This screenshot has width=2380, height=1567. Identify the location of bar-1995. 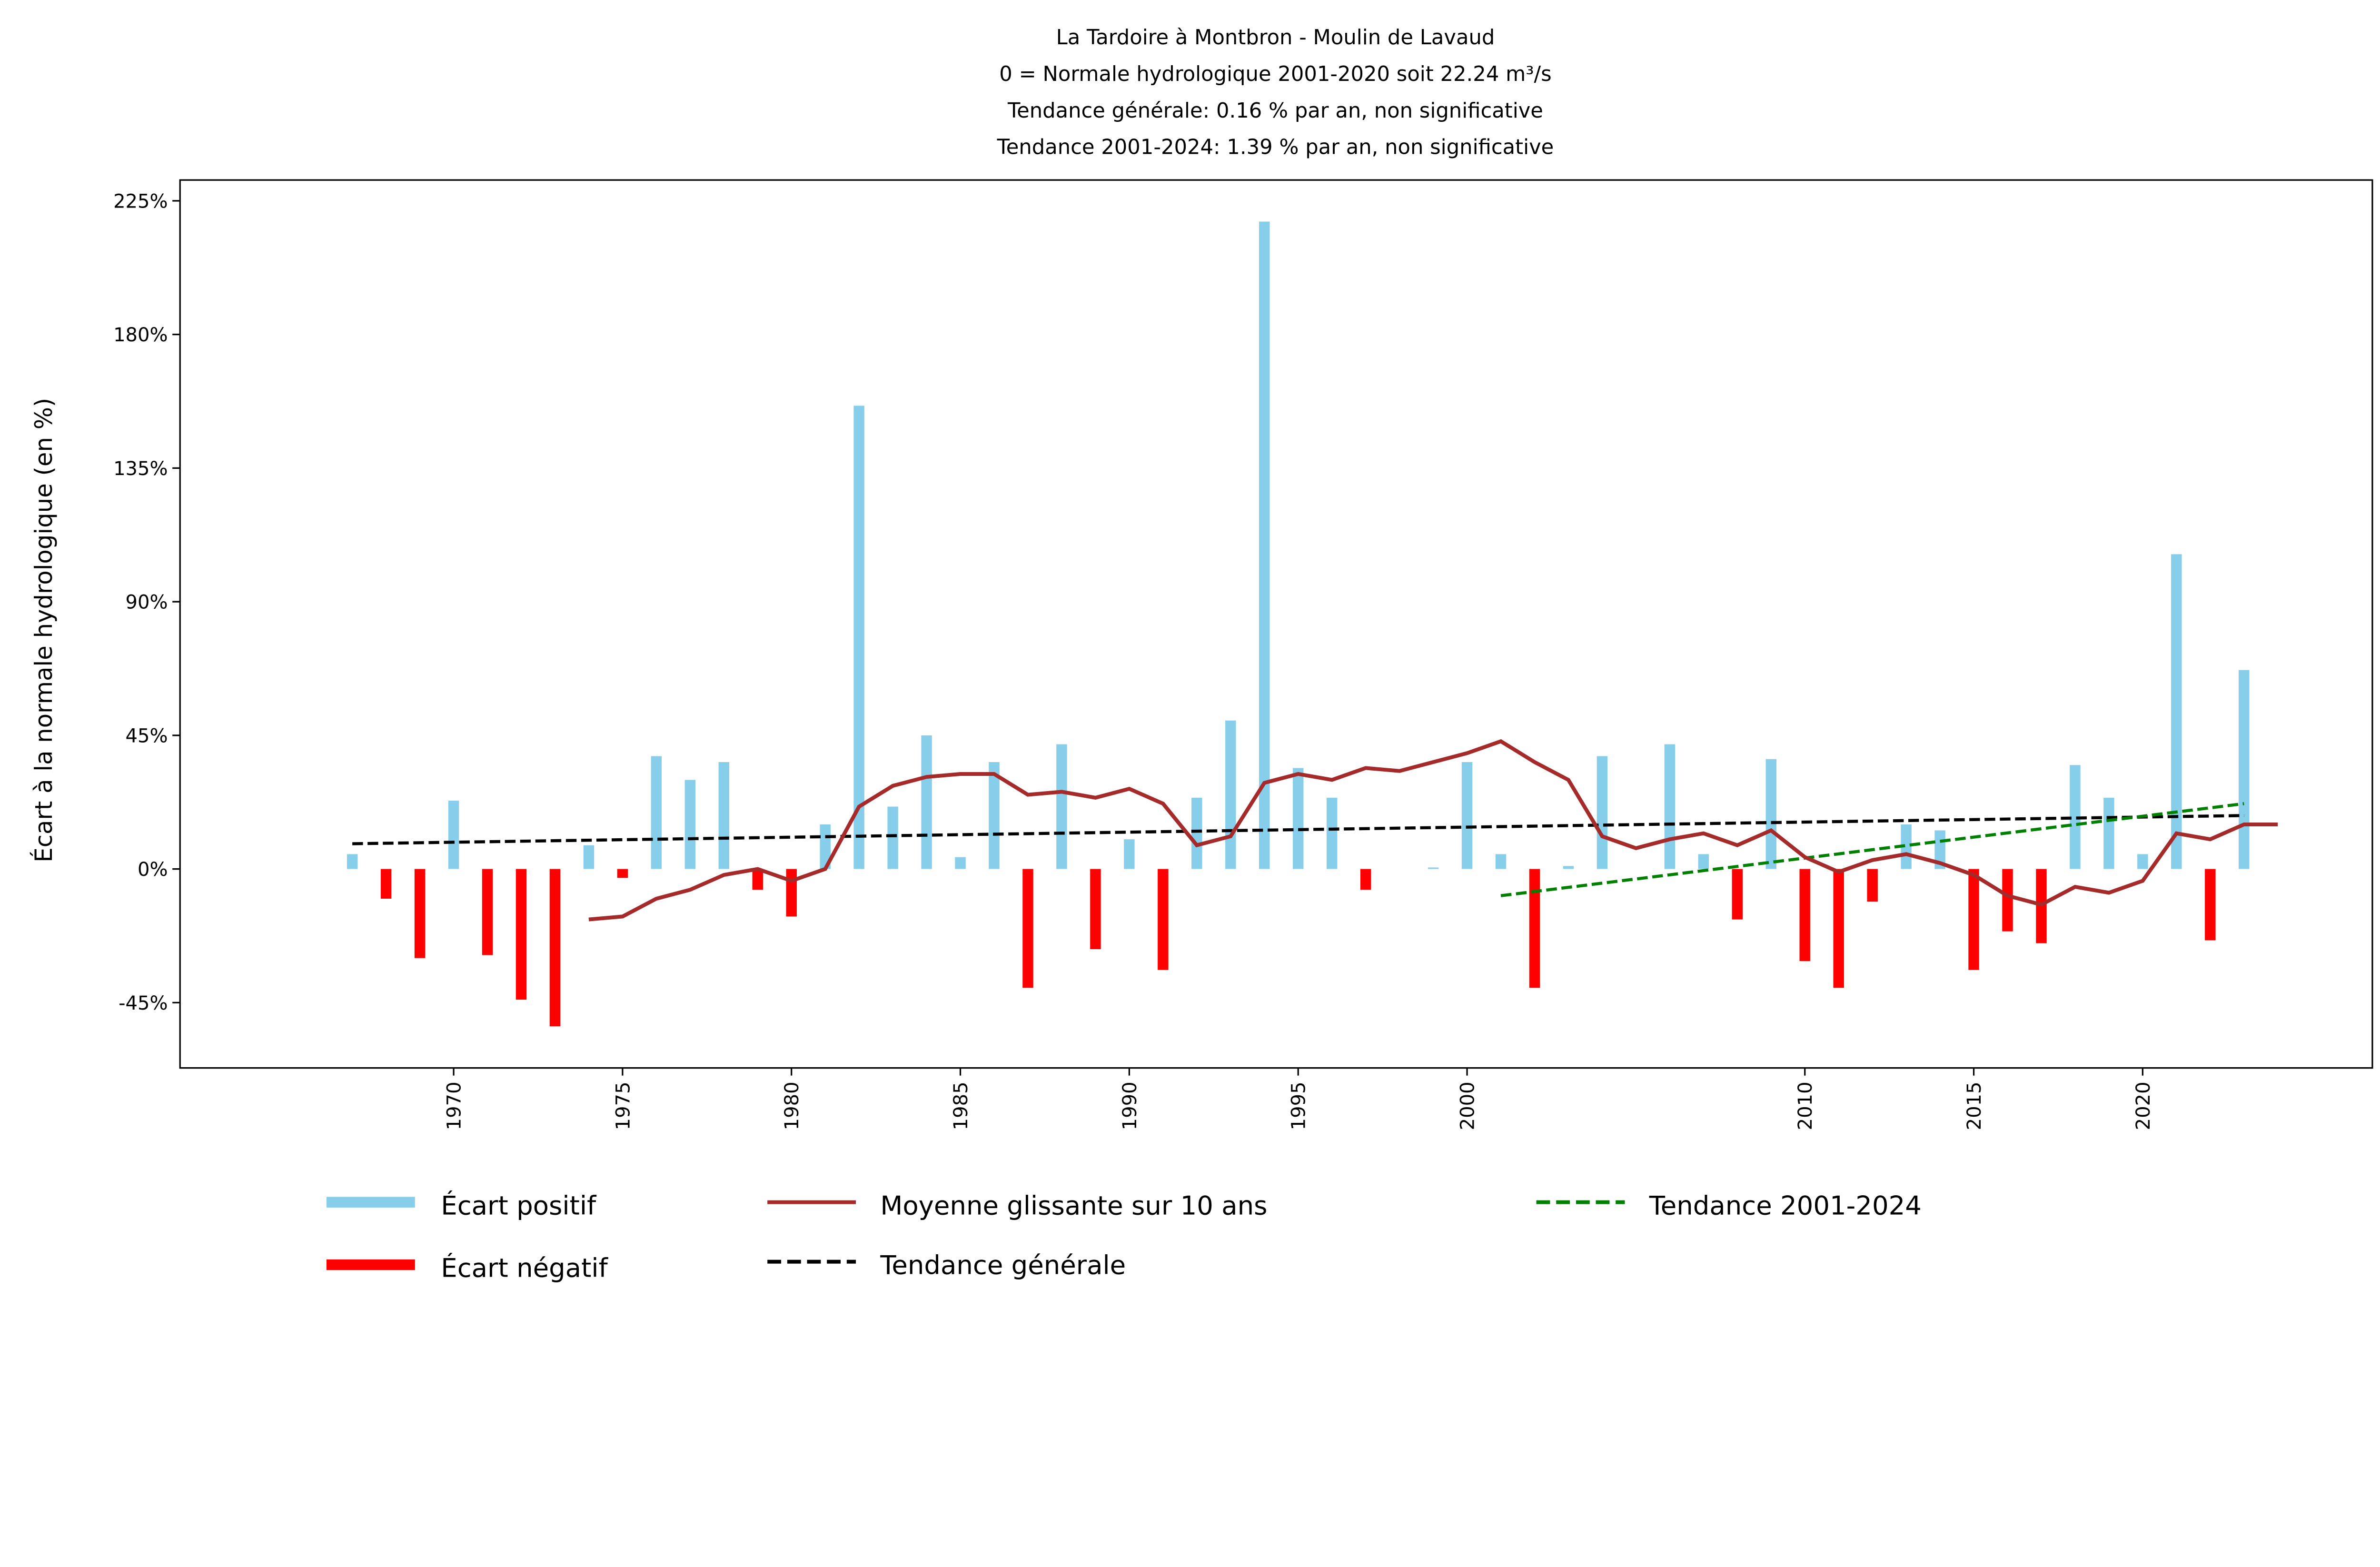
(1298, 818).